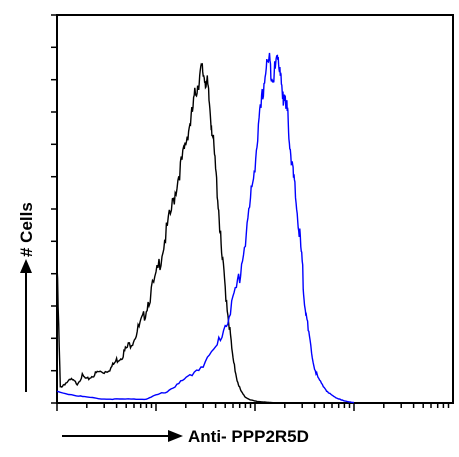 The height and width of the screenshot is (457, 459). What do you see at coordinates (54, 209) in the screenshot?
I see `y-axis-ticks` at bounding box center [54, 209].